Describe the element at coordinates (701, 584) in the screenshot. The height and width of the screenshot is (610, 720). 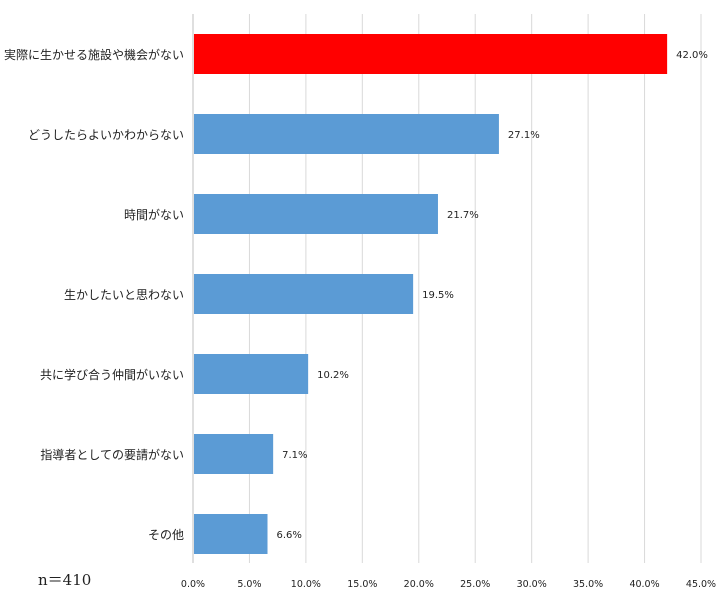
I see `x-tick-label: 45.0%` at that location.